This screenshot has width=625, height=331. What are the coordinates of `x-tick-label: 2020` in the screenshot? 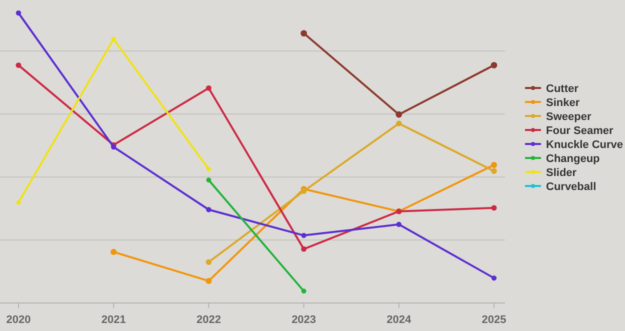 It's located at (18, 320).